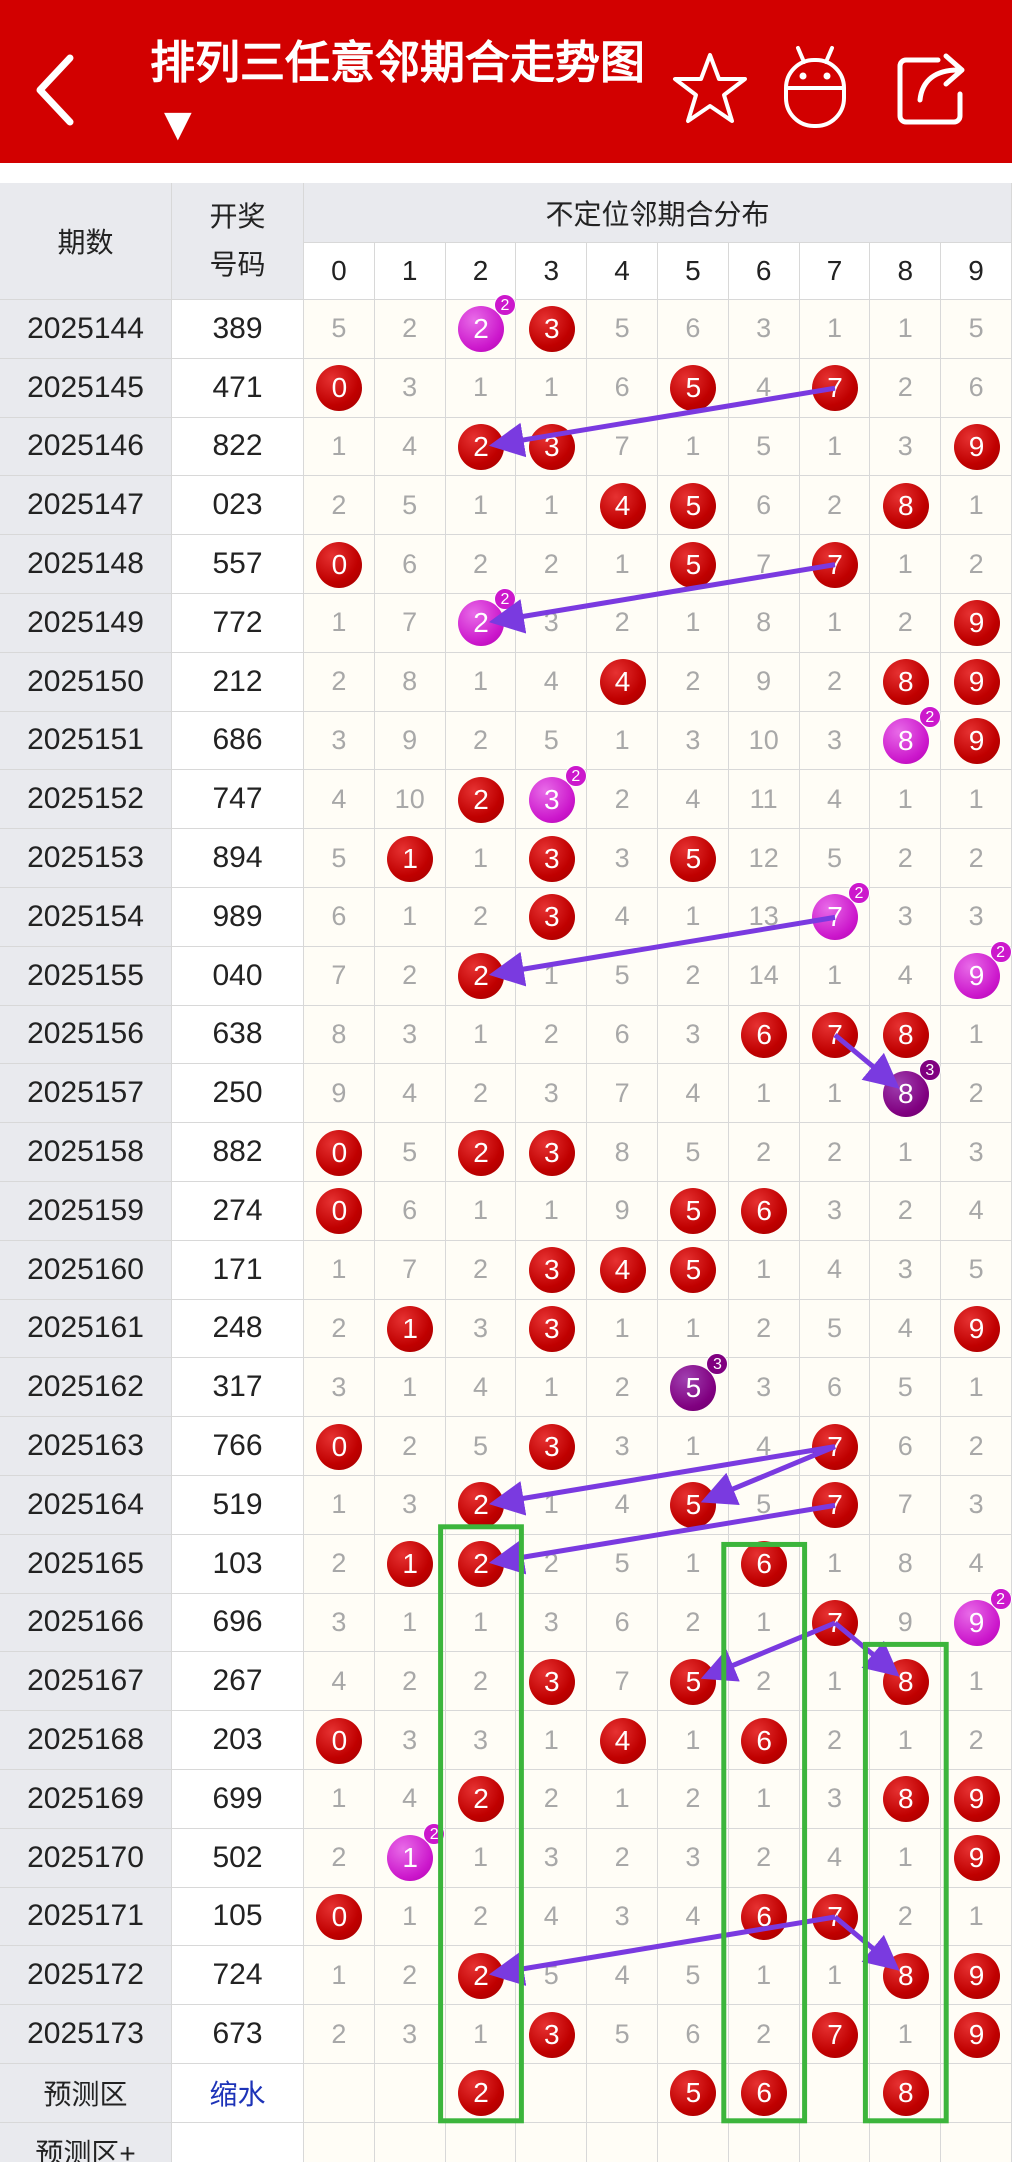 The width and height of the screenshot is (1012, 2162). Describe the element at coordinates (551, 917) in the screenshot. I see `hit-ball: 3` at that location.